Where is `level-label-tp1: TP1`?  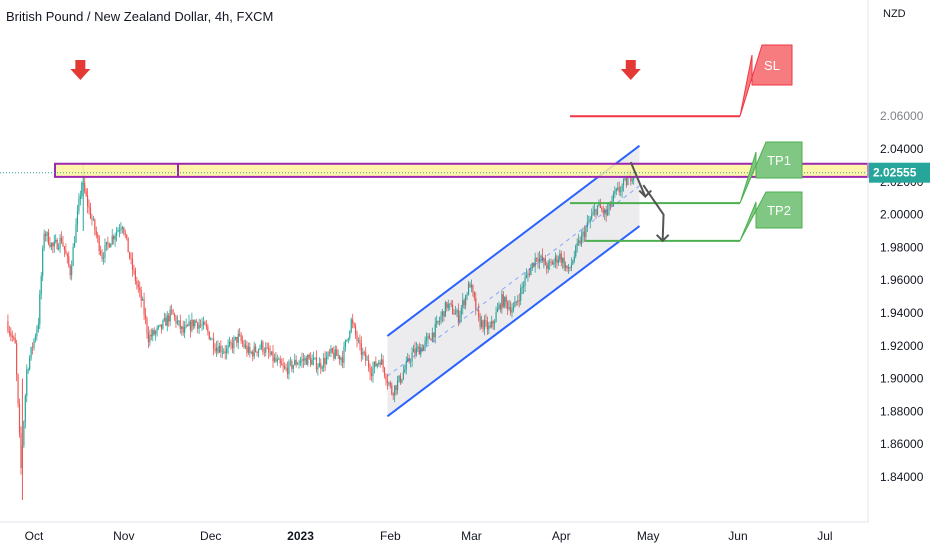 level-label-tp1: TP1 is located at coordinates (779, 160).